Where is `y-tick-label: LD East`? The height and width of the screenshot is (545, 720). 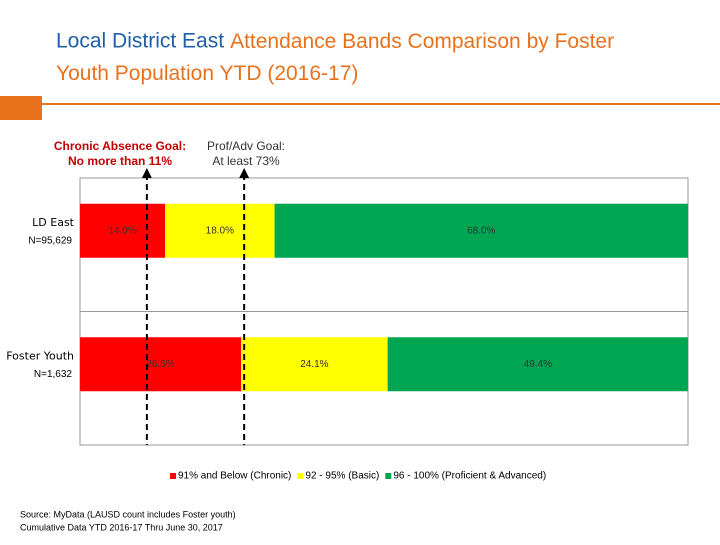
y-tick-label: LD East is located at coordinates (53, 222).